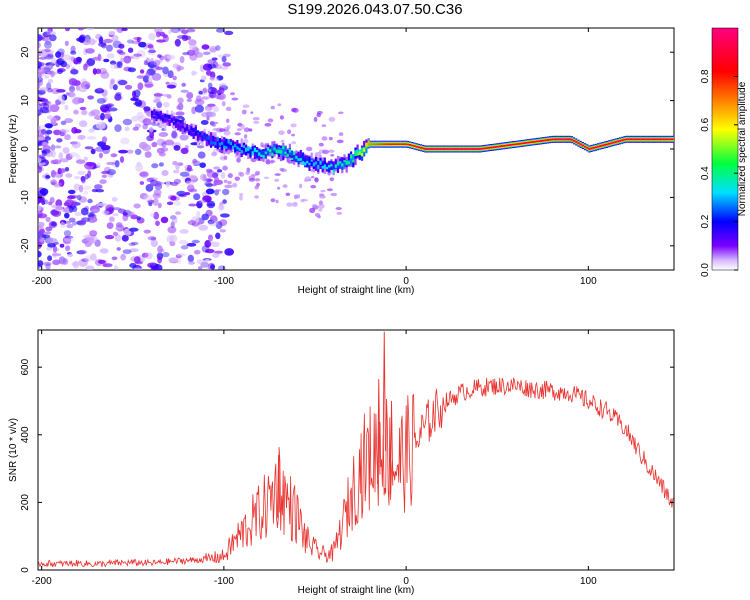 The width and height of the screenshot is (750, 600). I want to click on y-tick-label: 10, so click(25, 101).